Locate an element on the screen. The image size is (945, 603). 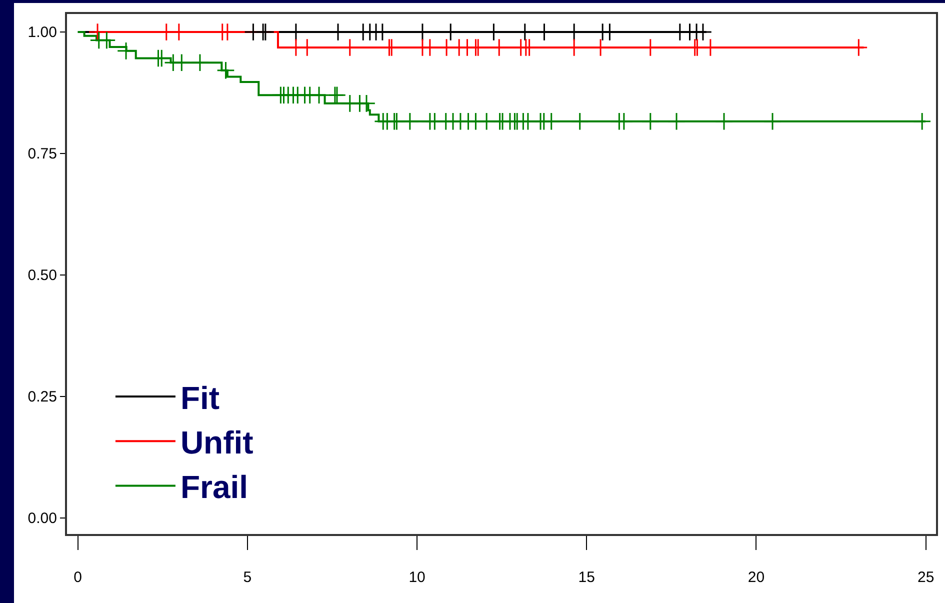
x-tick-label: 0 is located at coordinates (78, 577).